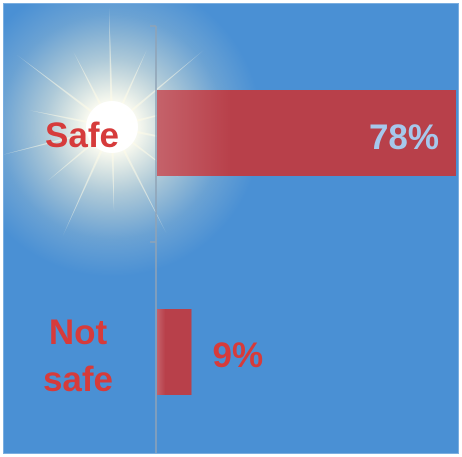 The height and width of the screenshot is (457, 462). Describe the element at coordinates (153, 239) in the screenshot. I see `axis-layer` at that location.